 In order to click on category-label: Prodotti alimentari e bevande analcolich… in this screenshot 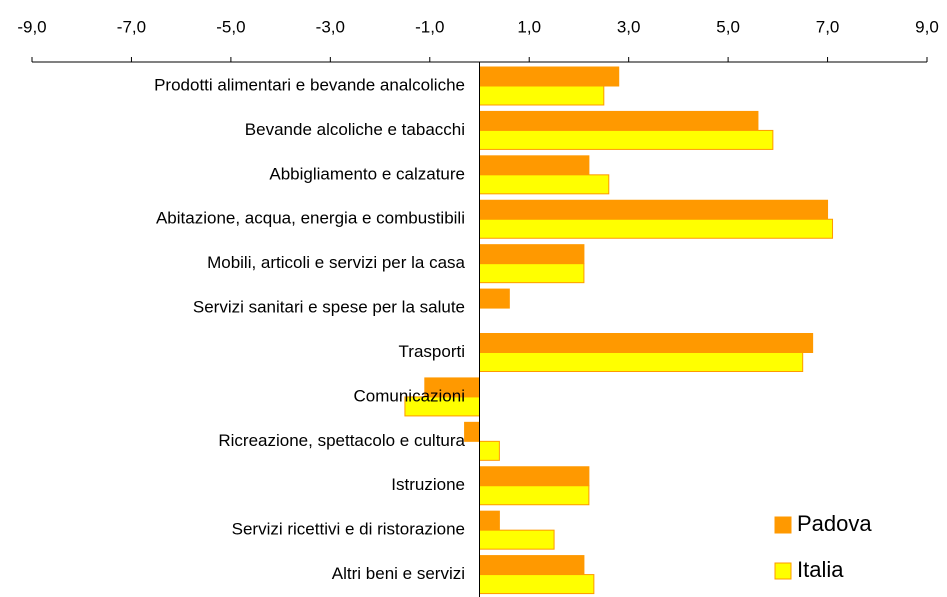, I will do `click(309, 84)`.